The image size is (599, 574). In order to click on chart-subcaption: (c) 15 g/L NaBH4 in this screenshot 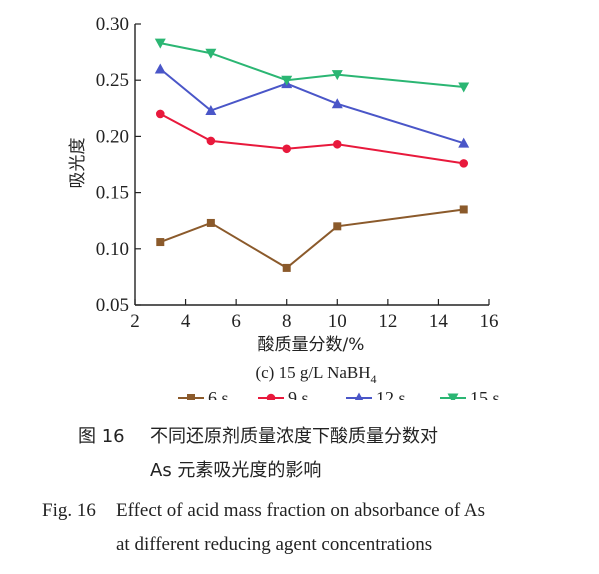, I will do `click(315, 374)`.